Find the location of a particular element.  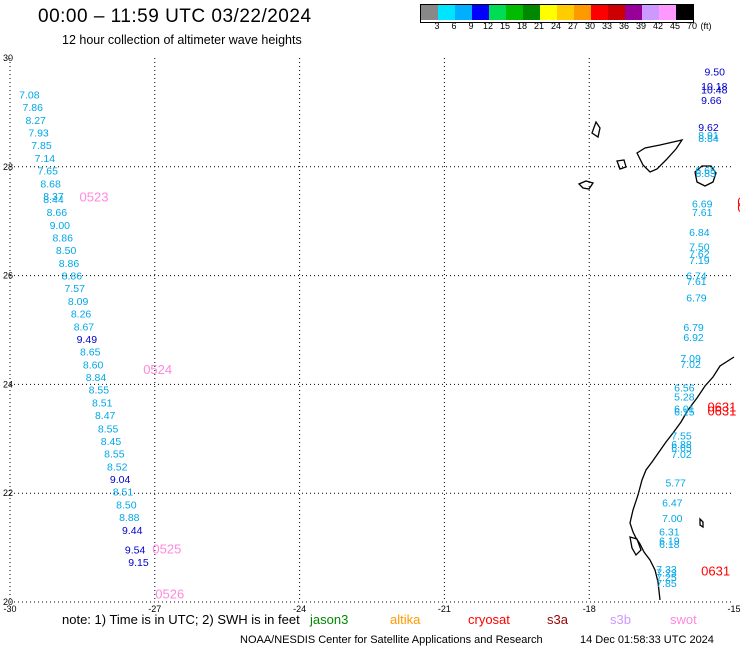

wave-height-value: 6.65 is located at coordinates (681, 448).